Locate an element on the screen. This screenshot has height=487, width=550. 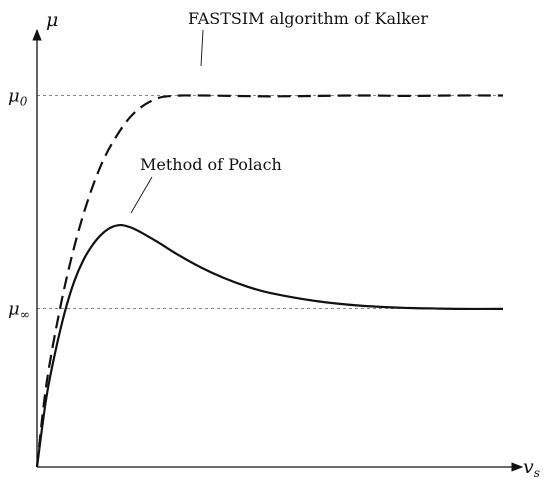
annotation-label-1: Method of Polach is located at coordinates (211, 164).